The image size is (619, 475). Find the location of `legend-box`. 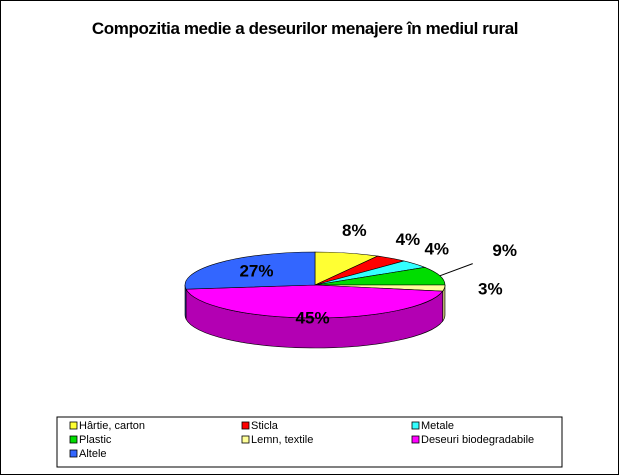

legend-box is located at coordinates (309, 442).